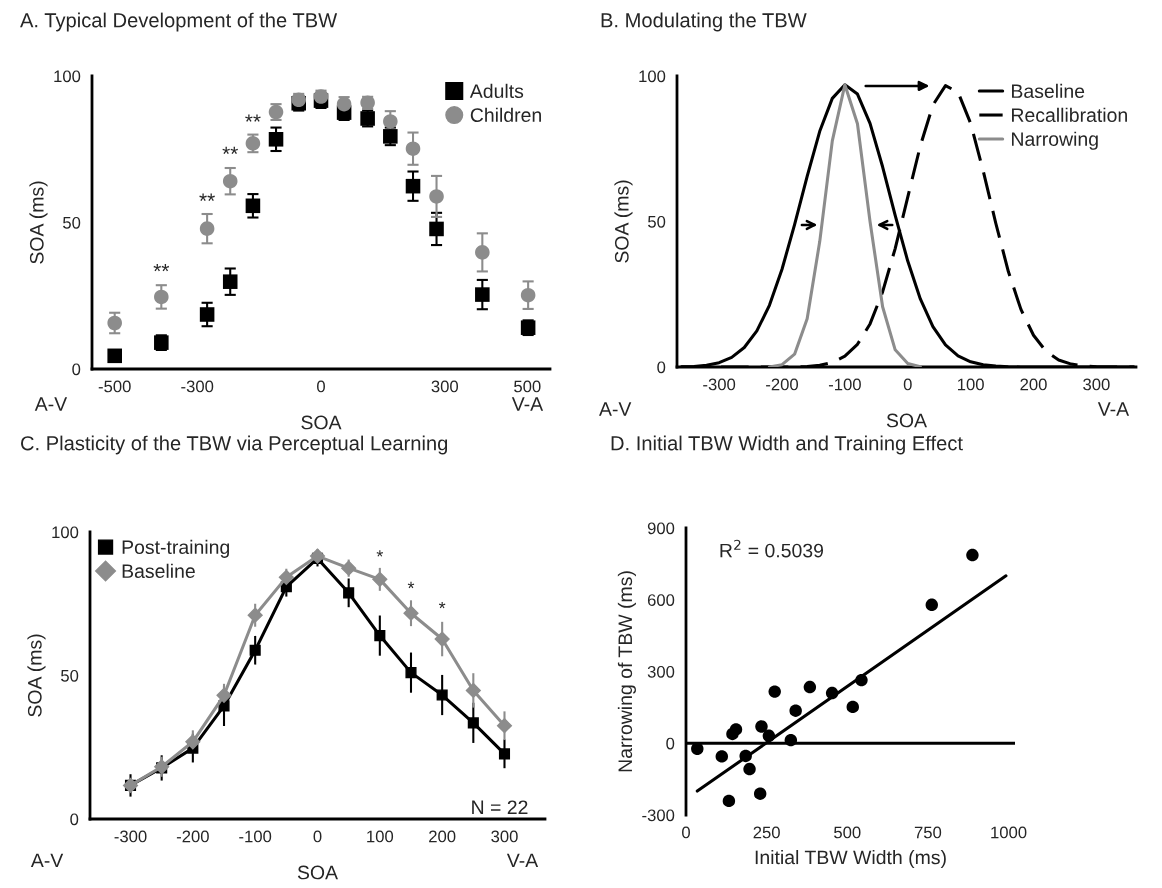  What do you see at coordinates (787, 445) in the screenshot?
I see `chart-title: D. Initial TBW Width and Training Effect` at bounding box center [787, 445].